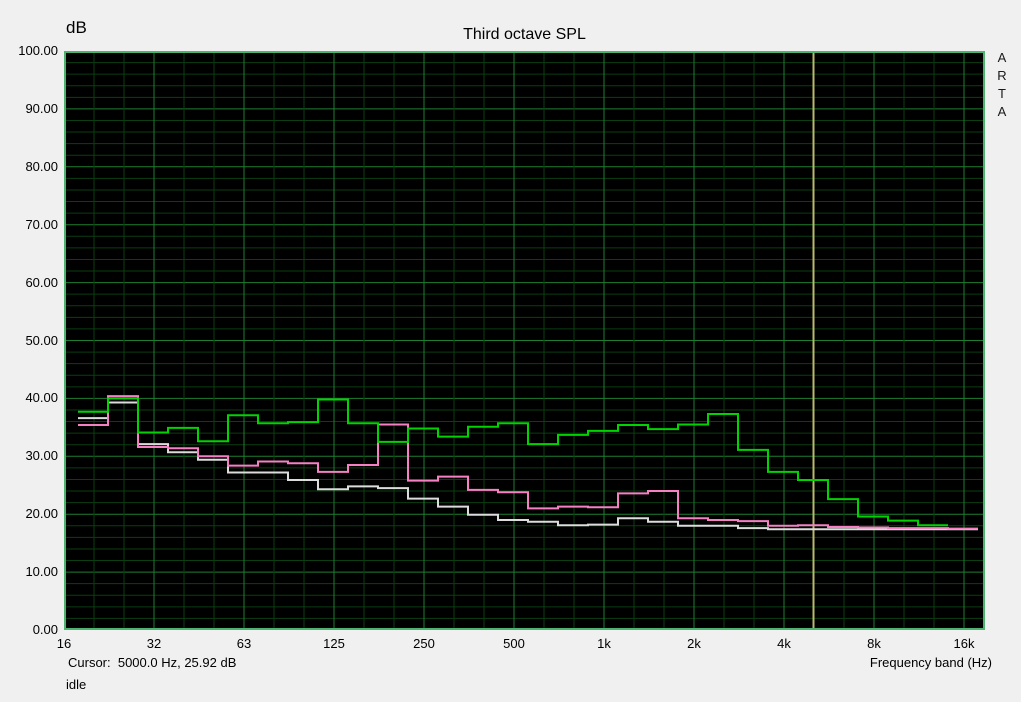 The width and height of the screenshot is (1021, 702). What do you see at coordinates (41, 282) in the screenshot?
I see `y-tick-label: 60.00` at bounding box center [41, 282].